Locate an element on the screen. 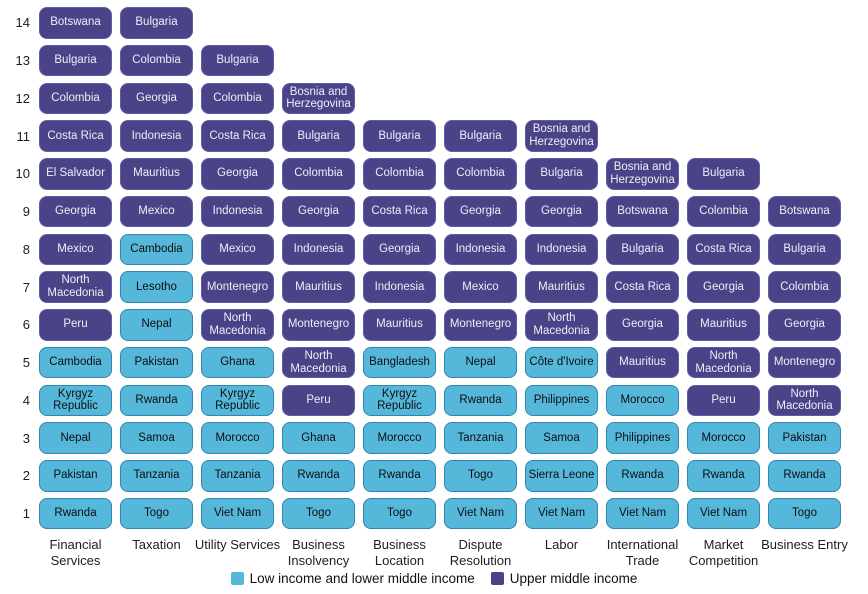  category-label: Taxation is located at coordinates (156, 544).